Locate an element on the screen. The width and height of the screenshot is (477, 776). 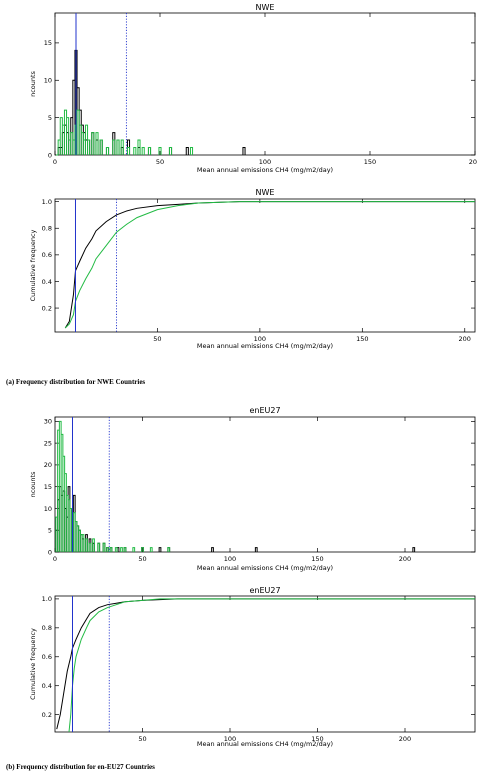
y-tick-label: 30 is located at coordinates (48, 422).